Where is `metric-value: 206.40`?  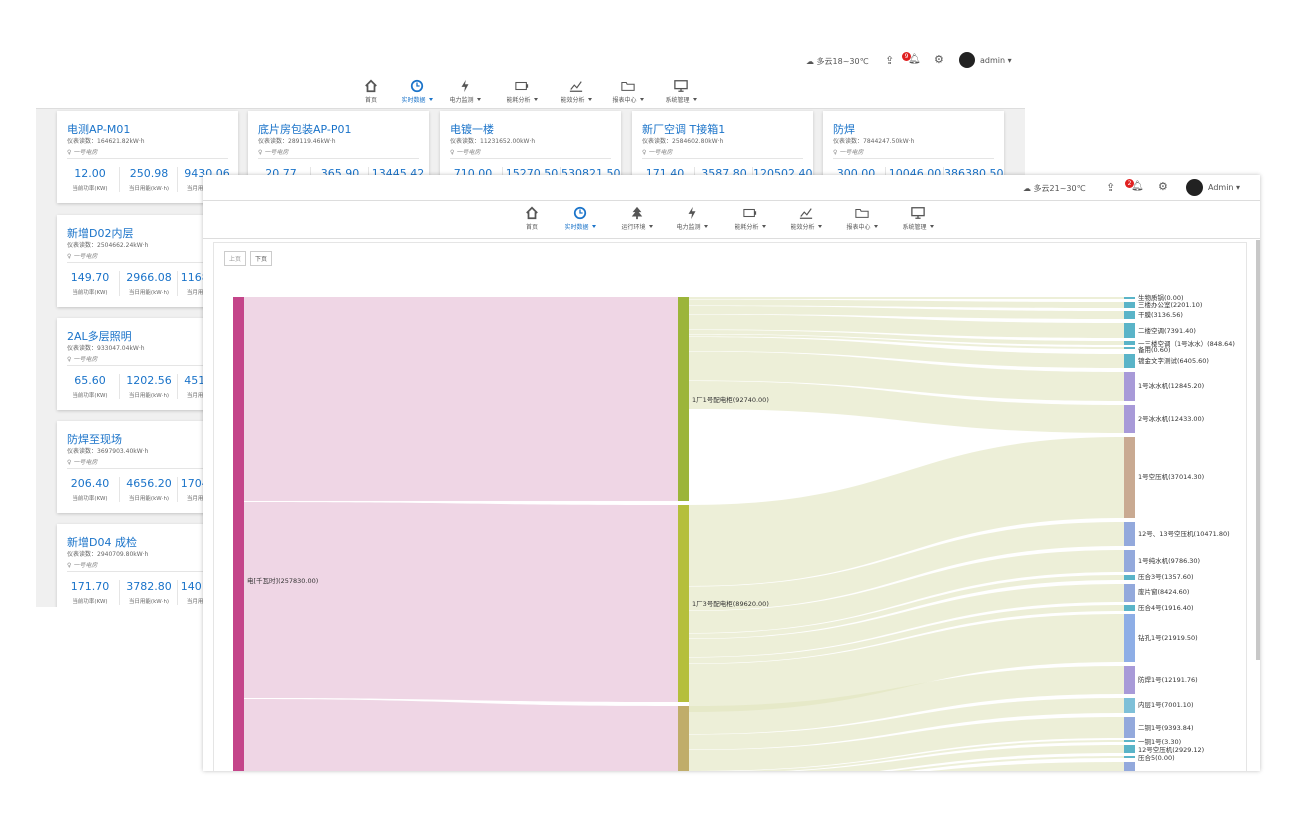 metric-value: 206.40 is located at coordinates (90, 483).